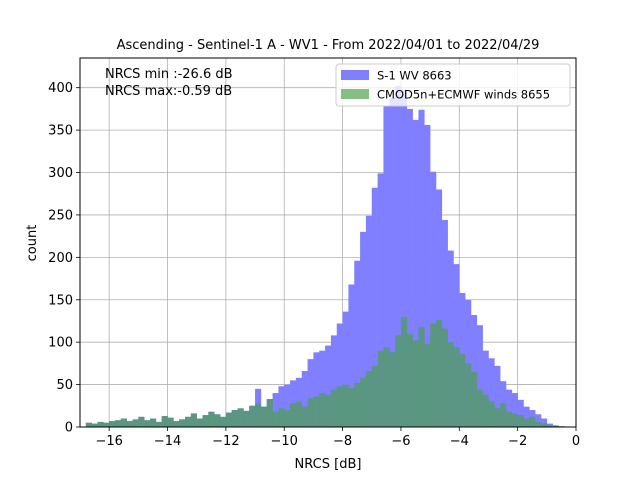  What do you see at coordinates (576, 441) in the screenshot?
I see `x-tick-label: 0` at bounding box center [576, 441].